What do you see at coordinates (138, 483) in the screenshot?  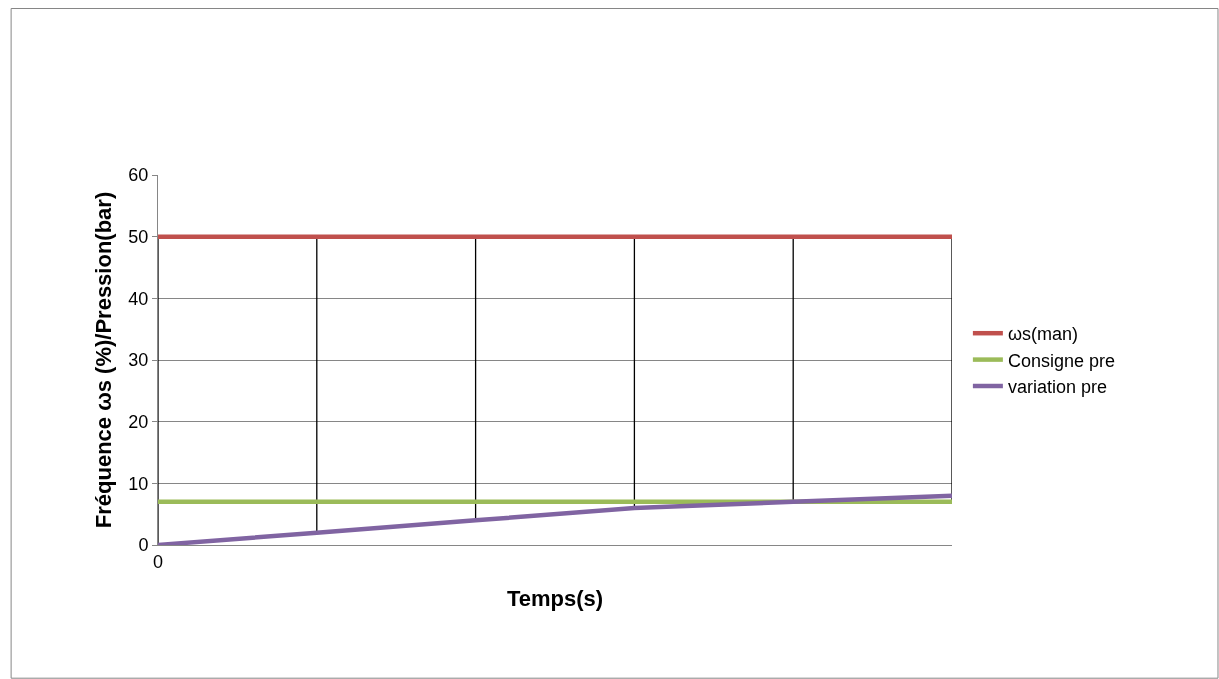 I see `y-tick-label: 10` at bounding box center [138, 483].